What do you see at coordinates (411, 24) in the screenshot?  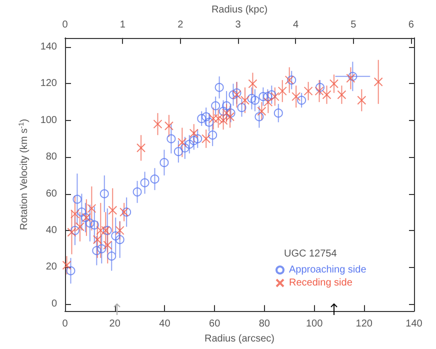 I see `x2-tick-label: 6` at bounding box center [411, 24].